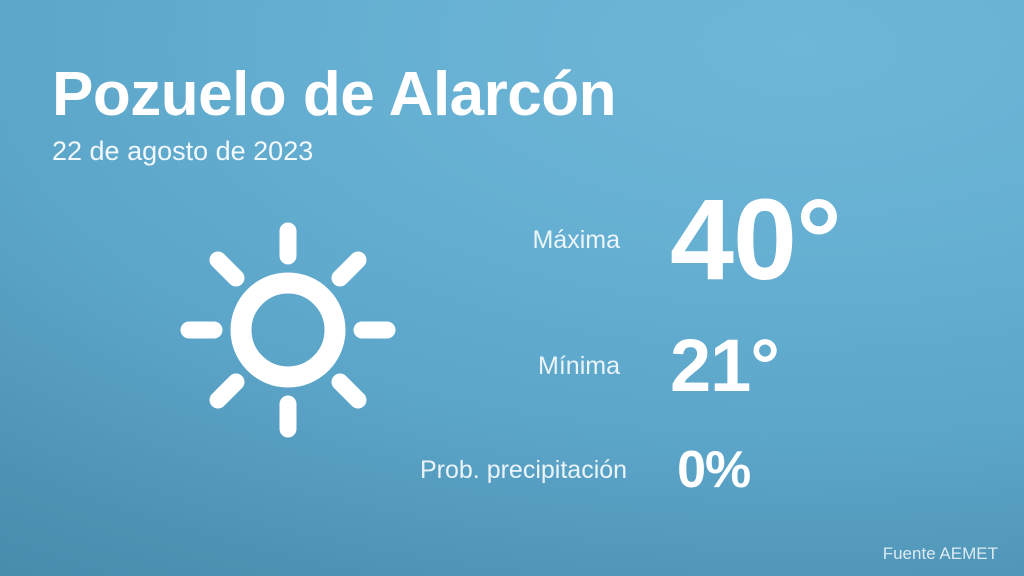  Describe the element at coordinates (524, 469) in the screenshot. I see `precipitation-label: Prob. precipitación` at that location.